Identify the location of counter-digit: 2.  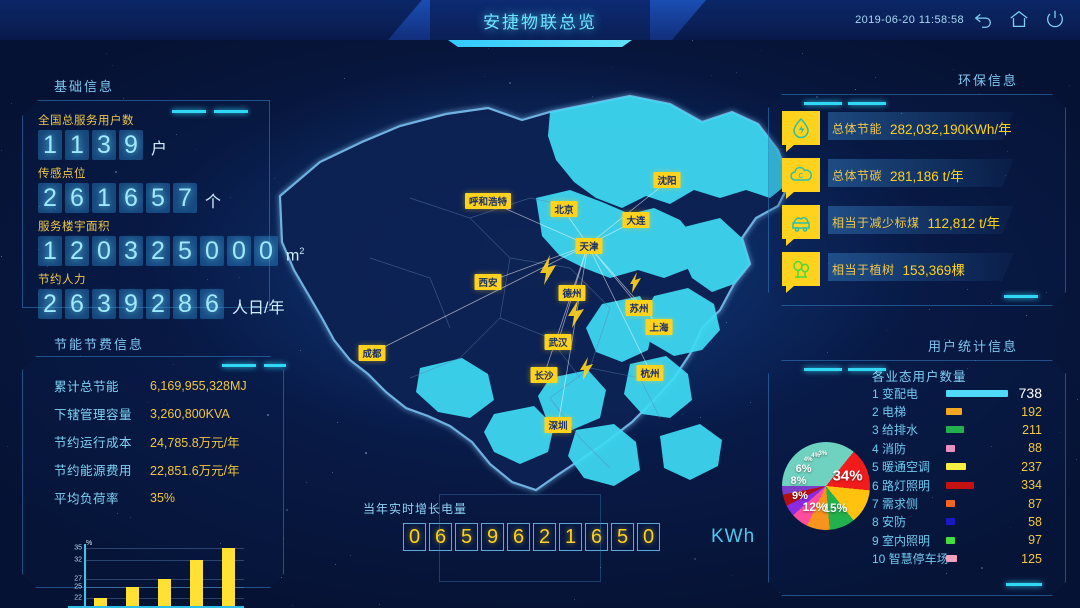
(544, 537).